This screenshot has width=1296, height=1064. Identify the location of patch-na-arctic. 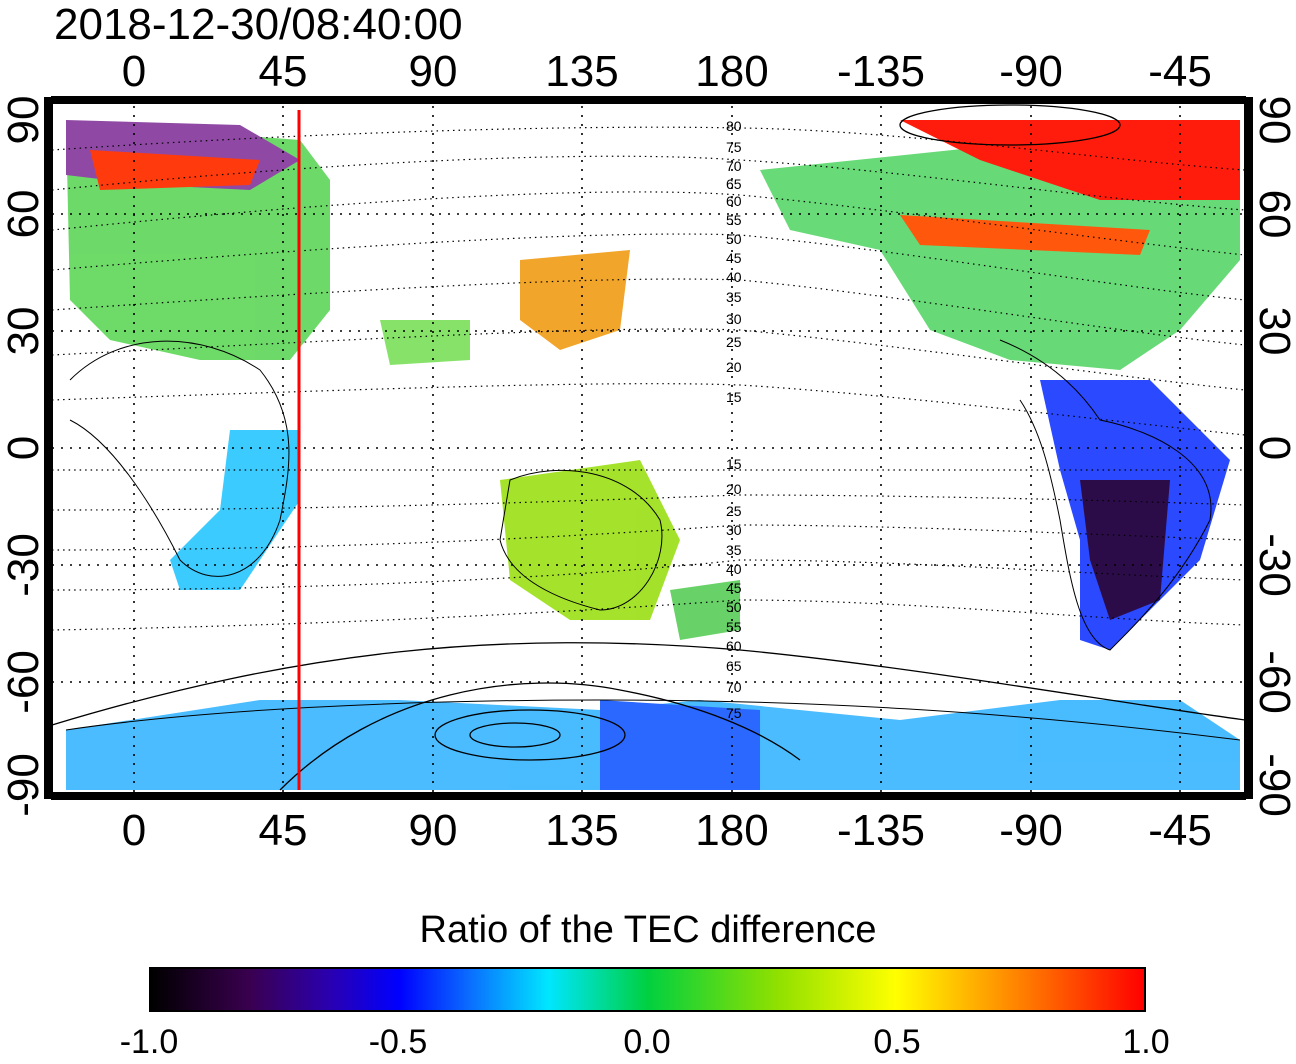
(1070, 160).